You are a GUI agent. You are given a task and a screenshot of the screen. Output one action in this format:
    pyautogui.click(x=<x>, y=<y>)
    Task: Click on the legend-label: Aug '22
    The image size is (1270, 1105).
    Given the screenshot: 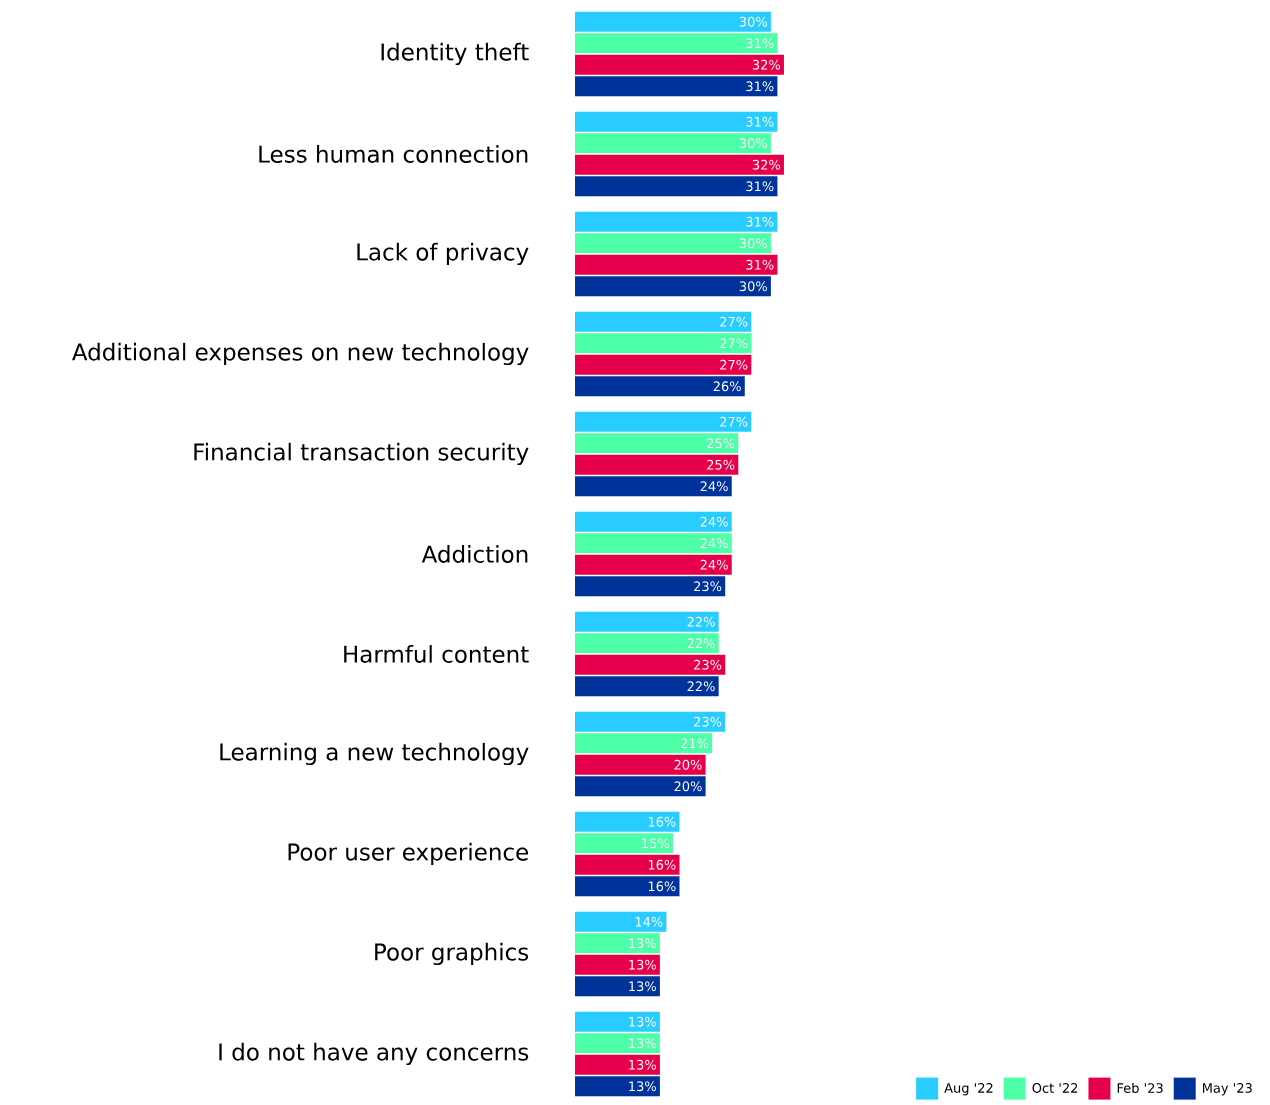 What is the action you would take?
    pyautogui.click(x=968, y=1089)
    